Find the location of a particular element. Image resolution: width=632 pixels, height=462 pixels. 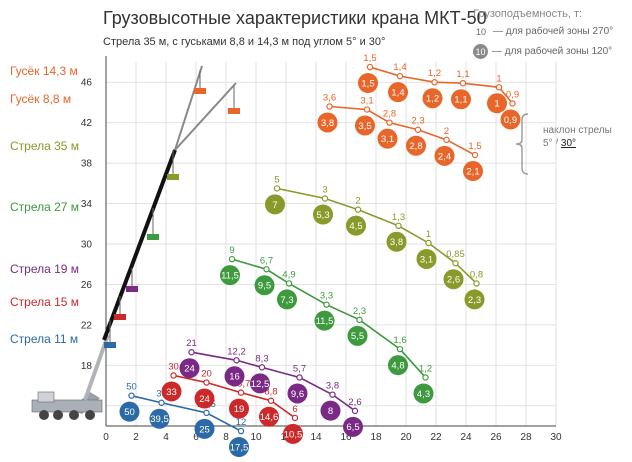

x-tick-label-1: 2 is located at coordinates (136, 437).